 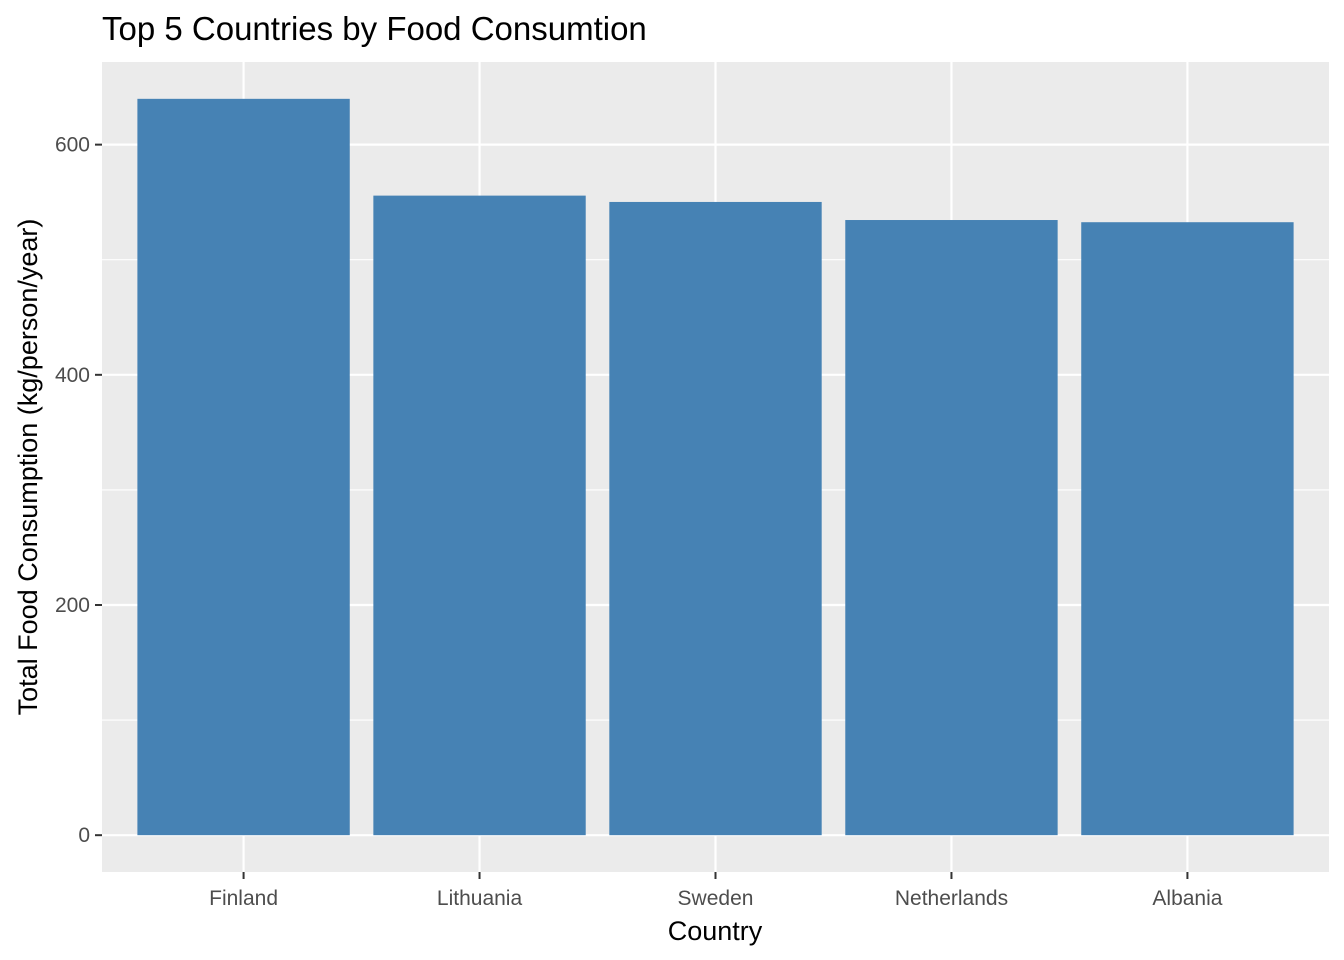 I want to click on bar-albania, so click(x=1187, y=529).